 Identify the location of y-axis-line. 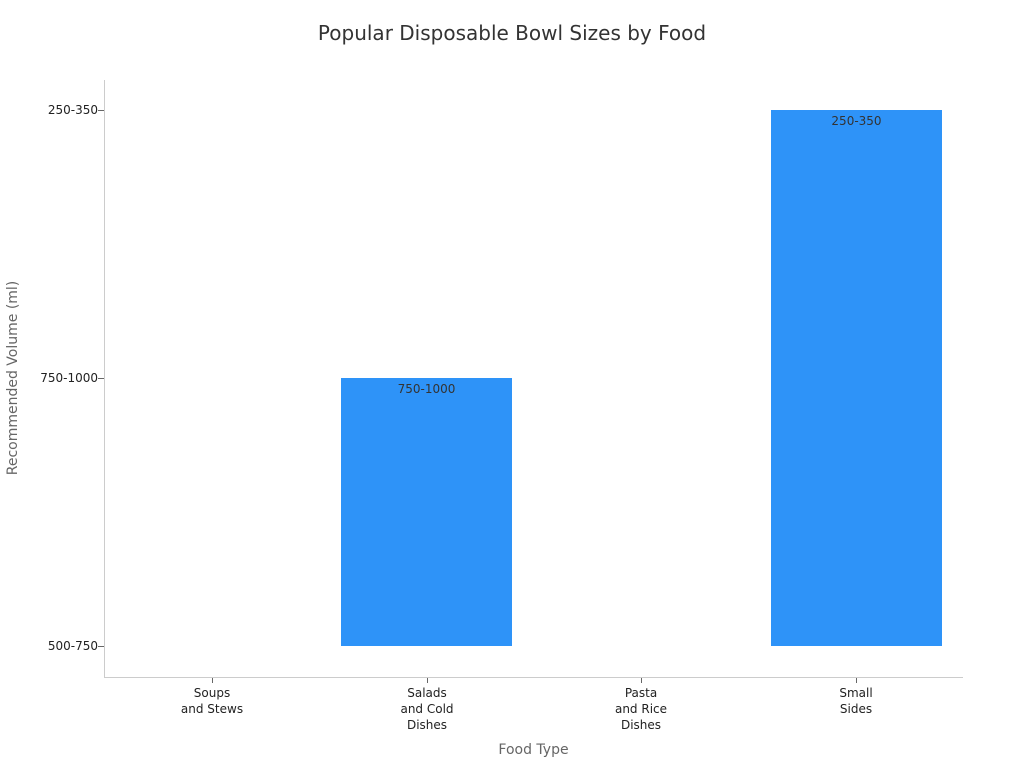
(104, 378).